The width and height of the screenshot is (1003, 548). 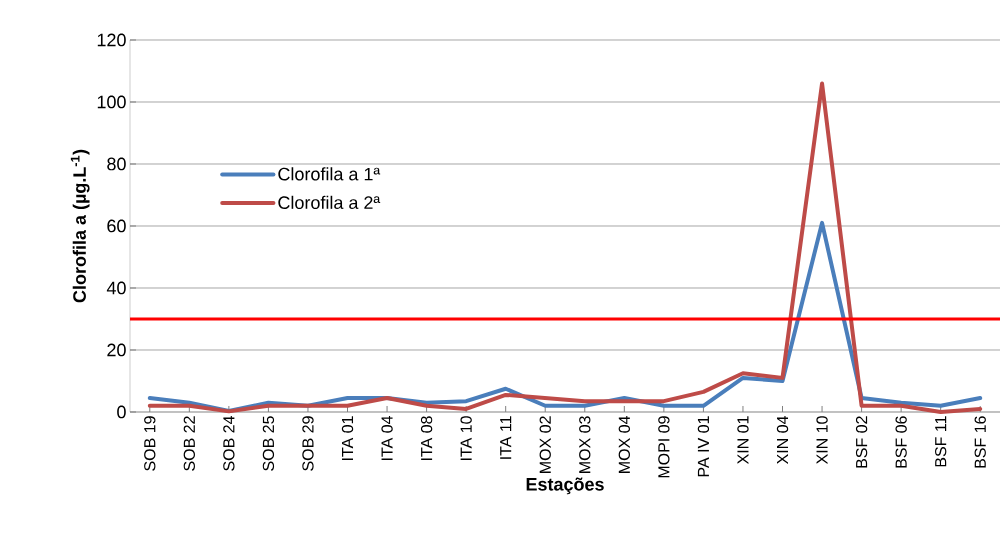 What do you see at coordinates (782, 440) in the screenshot?
I see `x-tick-label: XIN 04` at bounding box center [782, 440].